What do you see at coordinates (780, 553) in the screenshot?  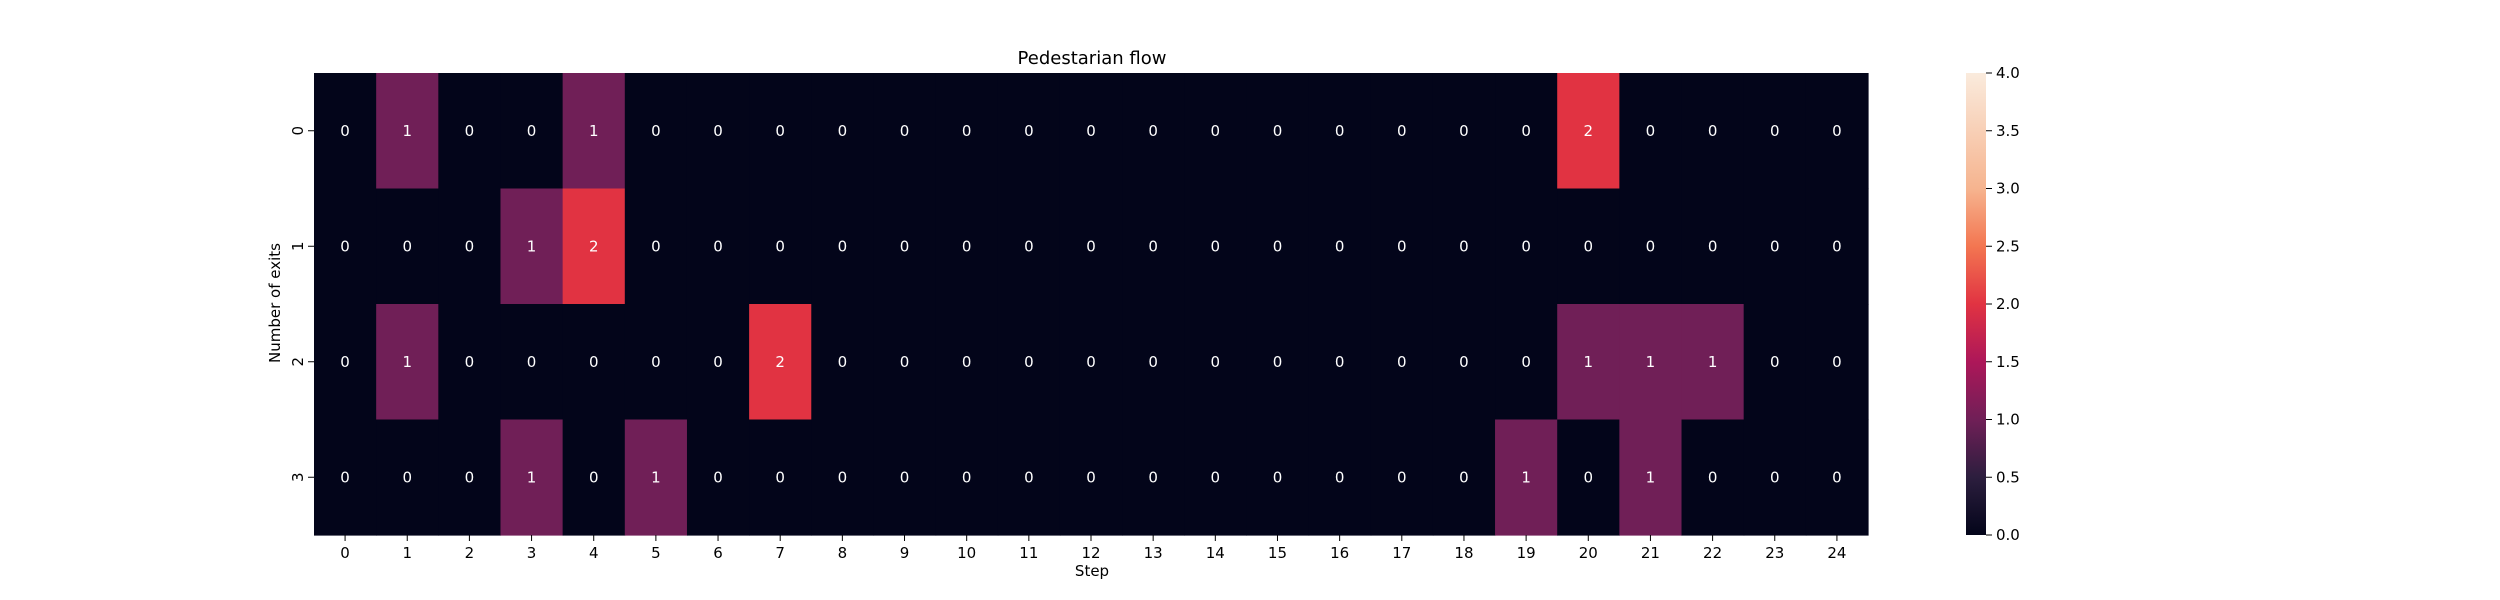 I see `x-tick-label: 7` at bounding box center [780, 553].